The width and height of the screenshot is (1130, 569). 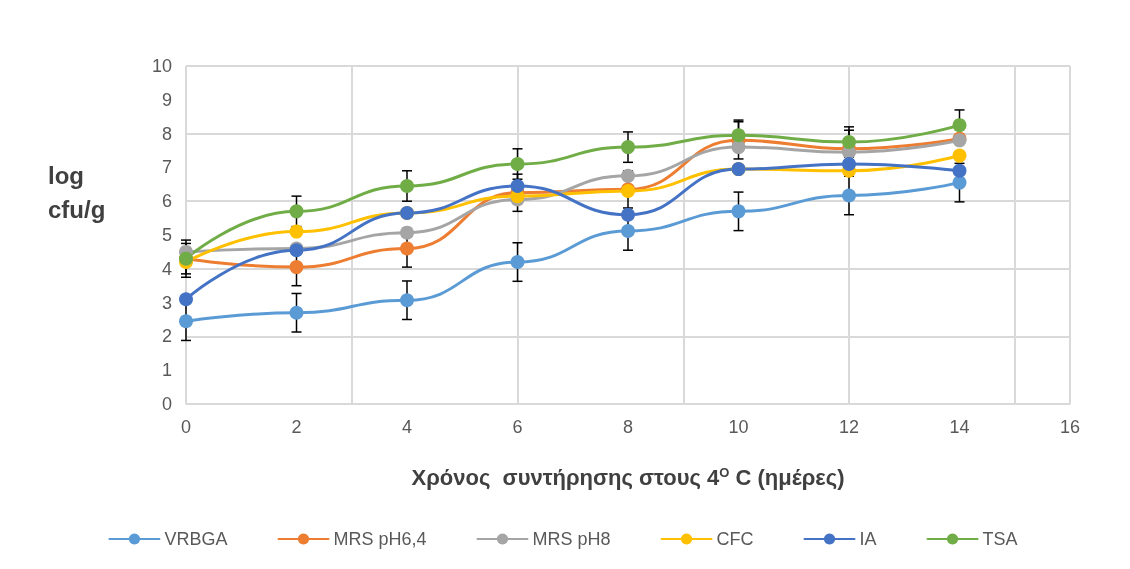 What do you see at coordinates (735, 539) in the screenshot?
I see `legend-label: CFC` at bounding box center [735, 539].